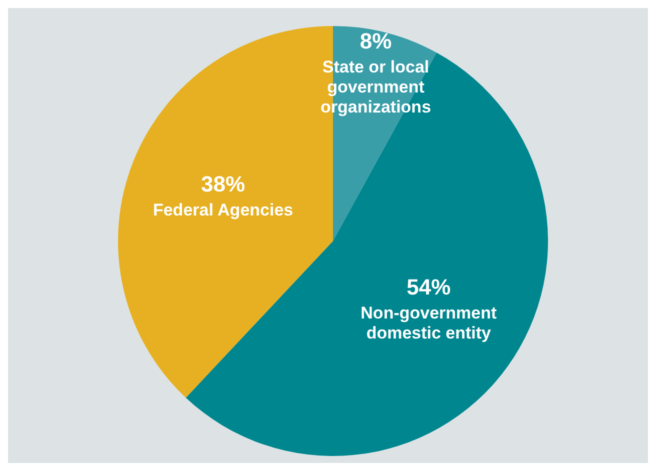 This screenshot has height=471, width=656. I want to click on data-label: 54%, so click(428, 287).